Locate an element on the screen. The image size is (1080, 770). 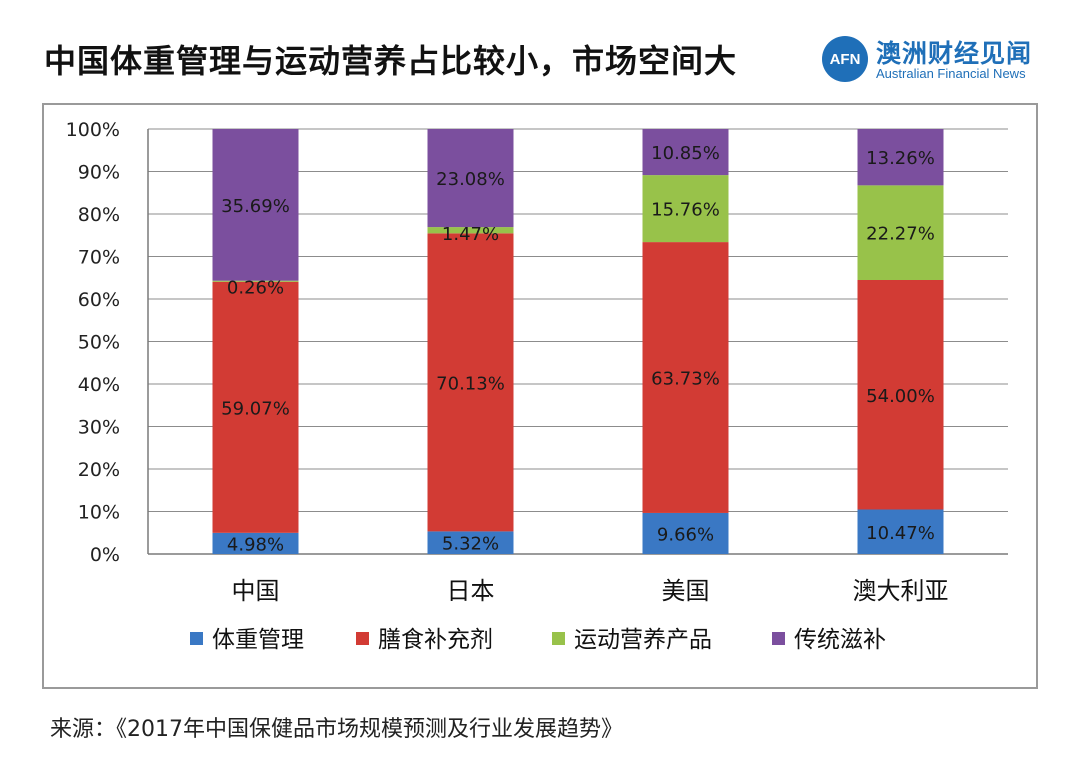
data-label: 35.69% is located at coordinates (255, 206).